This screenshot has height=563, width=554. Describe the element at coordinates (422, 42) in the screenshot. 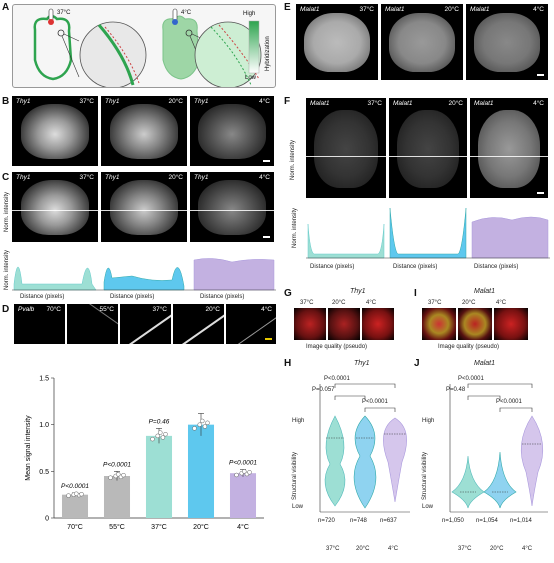

I see `malat1-20c-image: Malat1 20°C` at that location.